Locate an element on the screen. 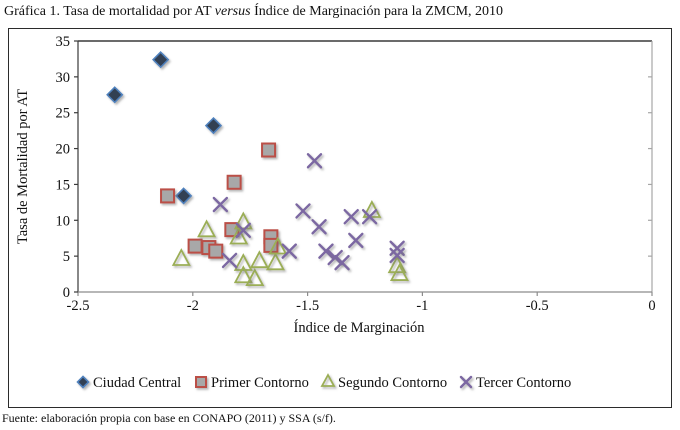 This screenshot has height=430, width=680. legend-item-primer-contorno: Primer Contorno is located at coordinates (252, 383).